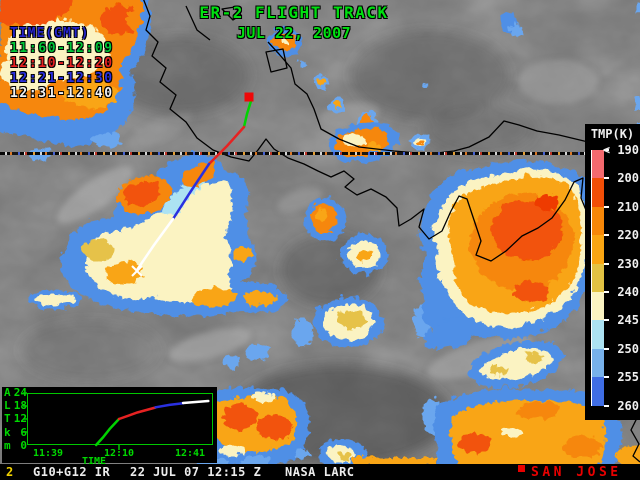 The width and height of the screenshot is (640, 480). Describe the element at coordinates (94, 461) in the screenshot. I see `inset-xlabel: TIME` at that location.